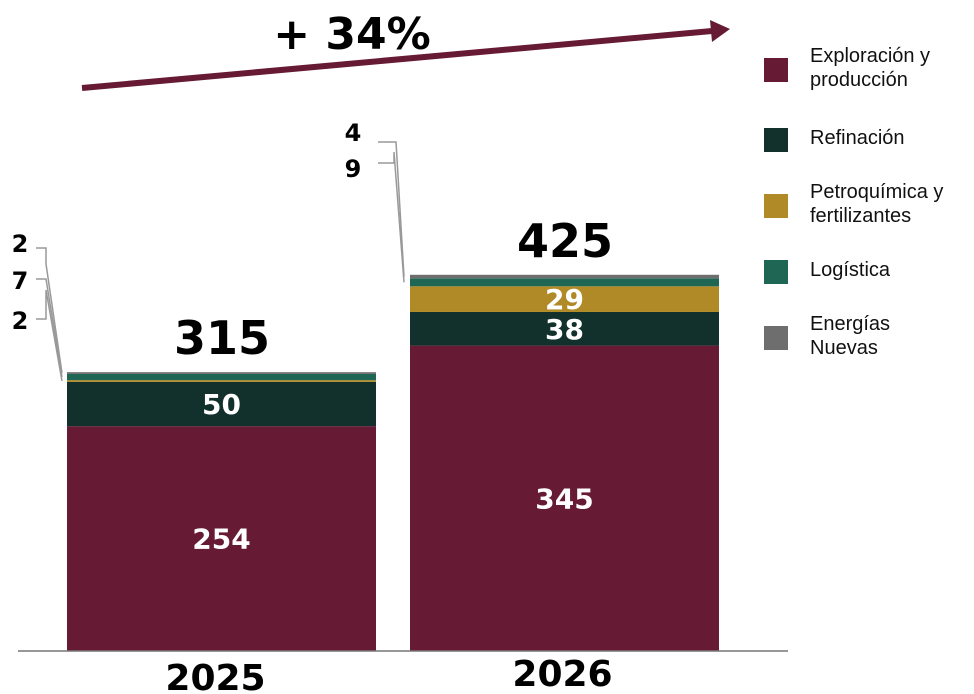 The height and width of the screenshot is (694, 974). What do you see at coordinates (20, 244) in the screenshot?
I see `callout-label-2025-4: 2` at bounding box center [20, 244].